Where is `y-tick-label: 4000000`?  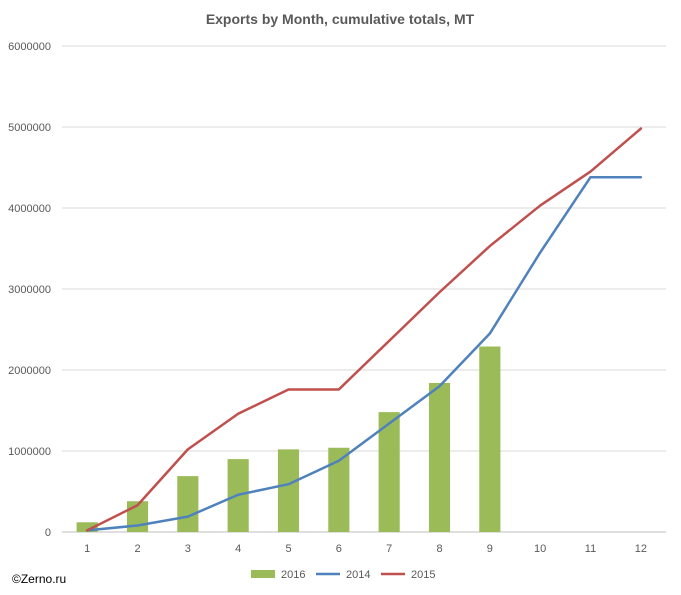
y-tick-label: 4000000 is located at coordinates (29, 209).